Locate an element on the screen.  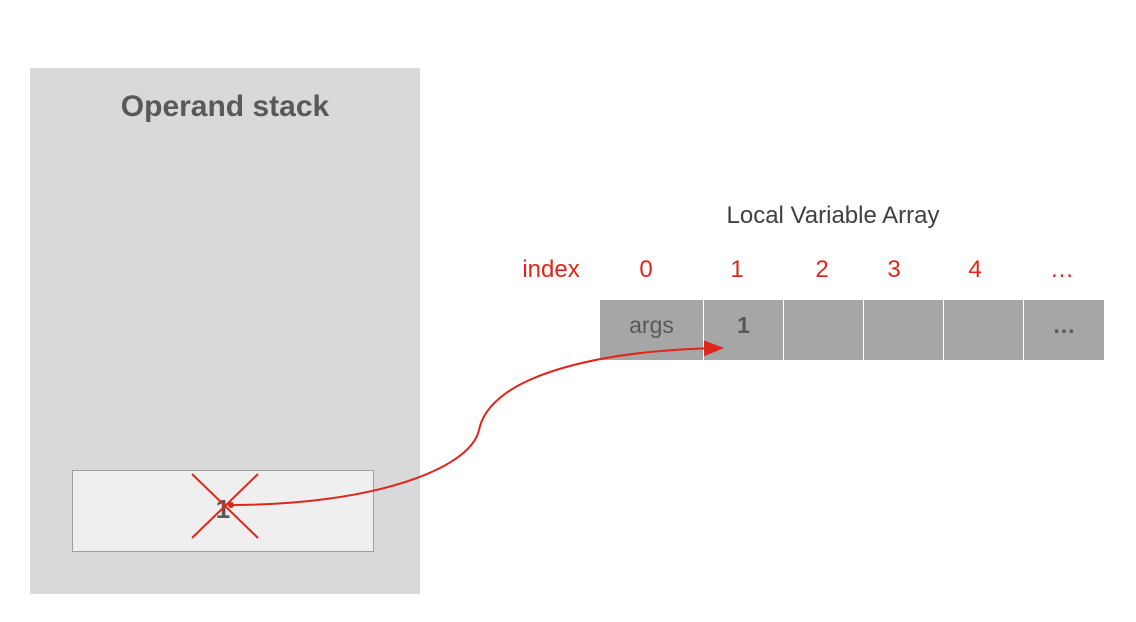
index-label: index is located at coordinates (551, 269).